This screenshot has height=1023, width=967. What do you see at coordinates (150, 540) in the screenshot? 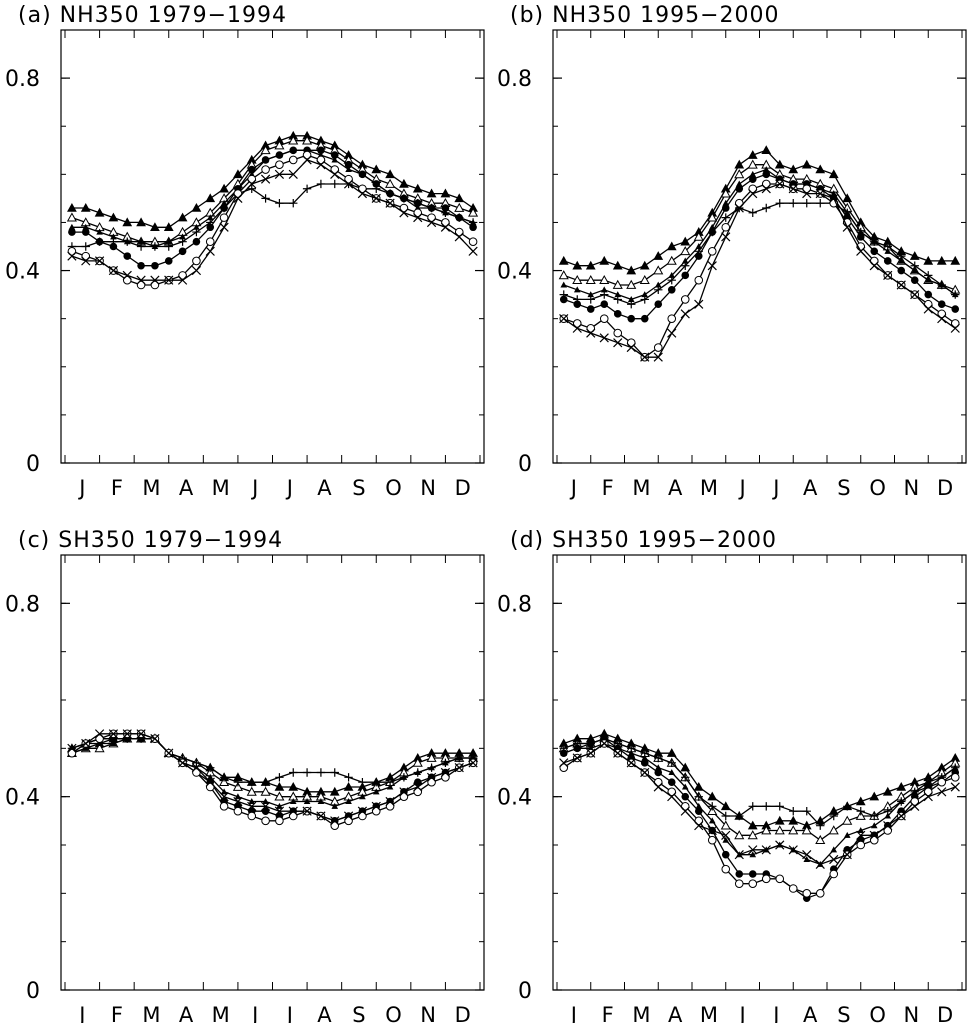
I see `panel-title: (c) SH350 1979−1994` at bounding box center [150, 540].